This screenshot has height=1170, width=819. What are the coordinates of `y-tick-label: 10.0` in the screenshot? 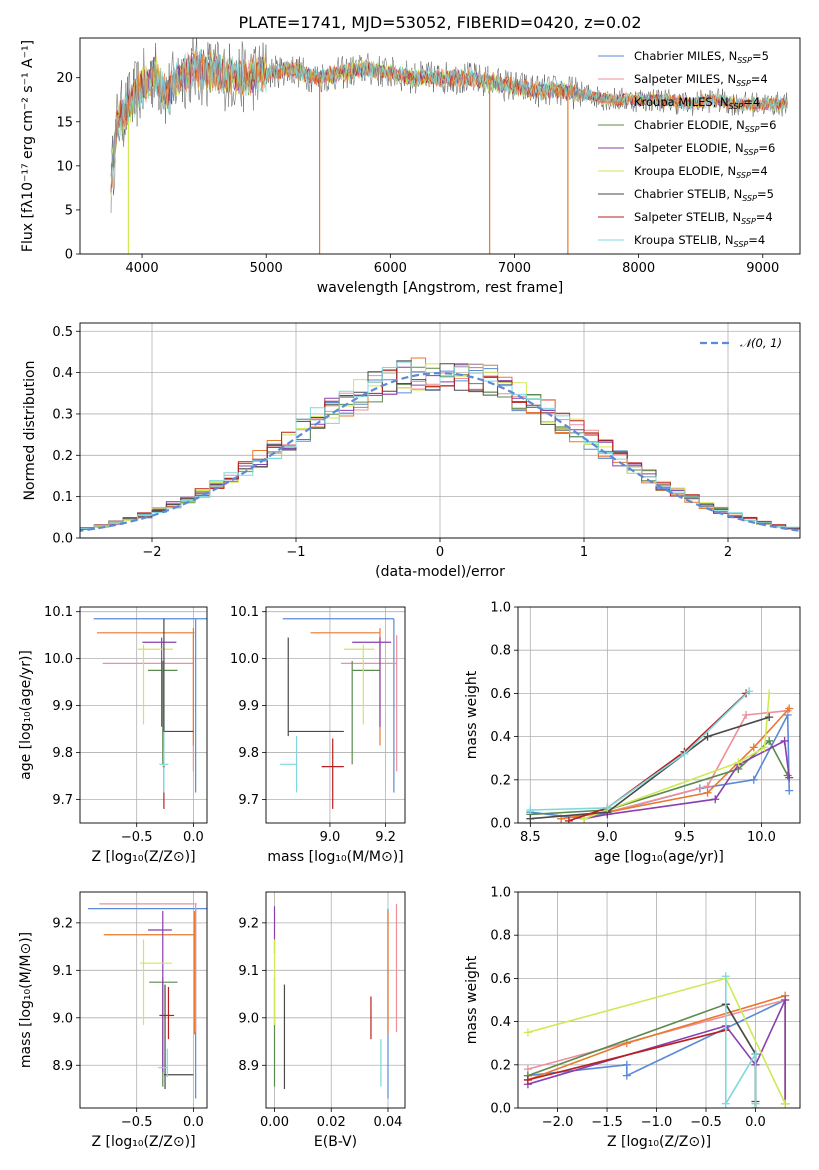 It's located at (244, 659).